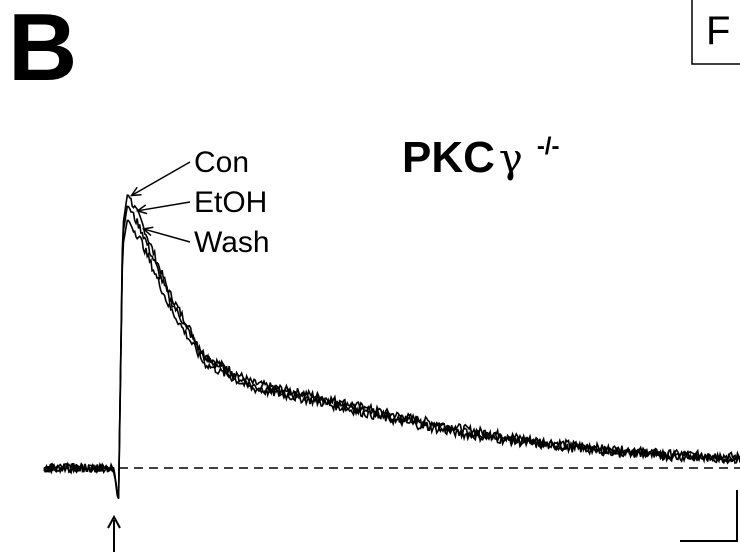 This screenshot has width=740, height=560. I want to click on legend-arrow-wash, so click(167, 235).